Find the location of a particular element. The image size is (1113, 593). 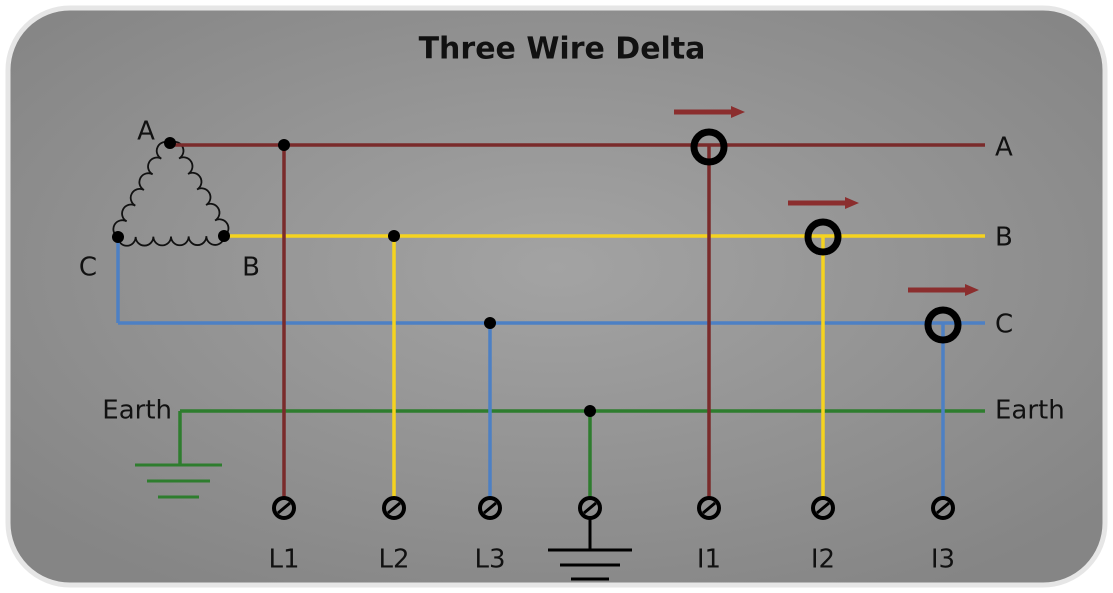

vertex-label: B is located at coordinates (251, 268).